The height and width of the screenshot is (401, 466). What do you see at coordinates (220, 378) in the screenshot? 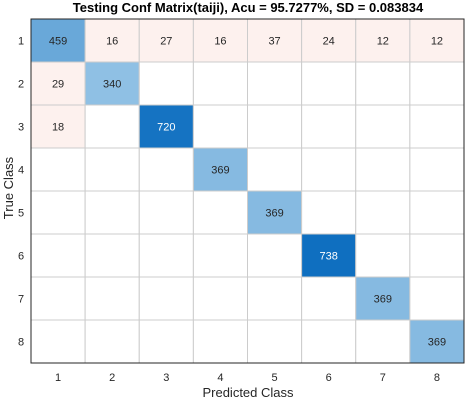
I see `x-tick-label: 4` at bounding box center [220, 378].